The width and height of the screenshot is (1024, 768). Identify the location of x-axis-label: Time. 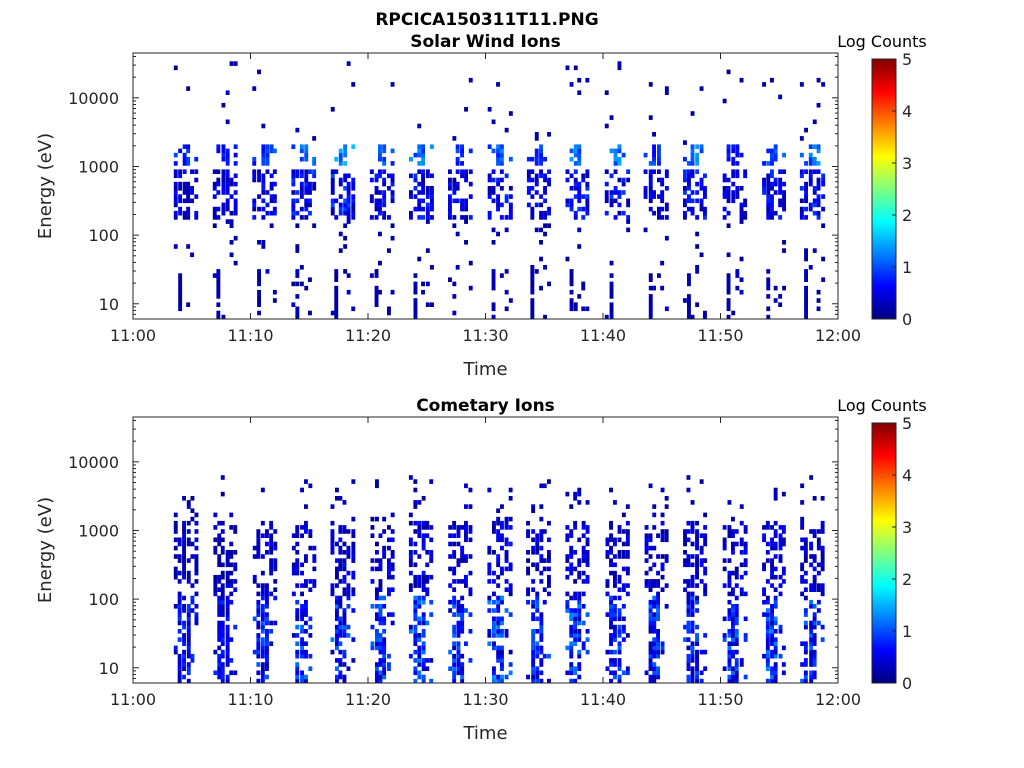
(484, 369).